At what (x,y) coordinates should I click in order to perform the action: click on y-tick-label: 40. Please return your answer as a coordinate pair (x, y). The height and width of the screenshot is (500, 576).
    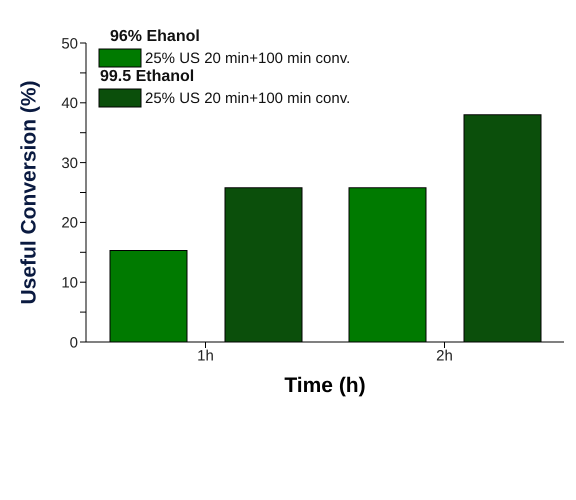
    Looking at the image, I should click on (69, 103).